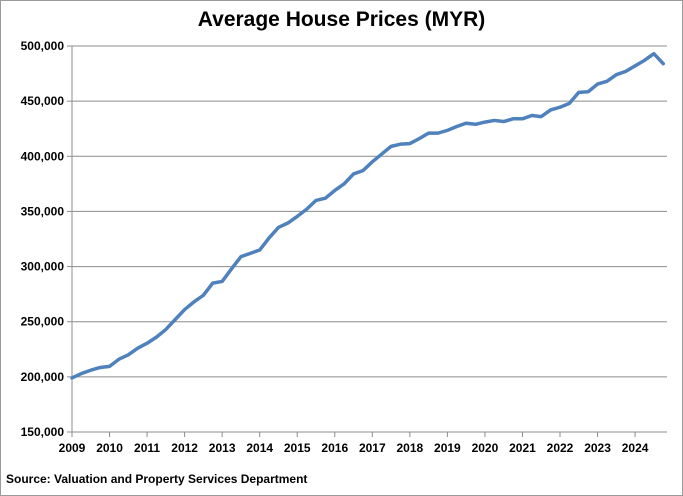 The image size is (683, 496). What do you see at coordinates (372, 448) in the screenshot?
I see `x-tick-label-2017: 2017` at bounding box center [372, 448].